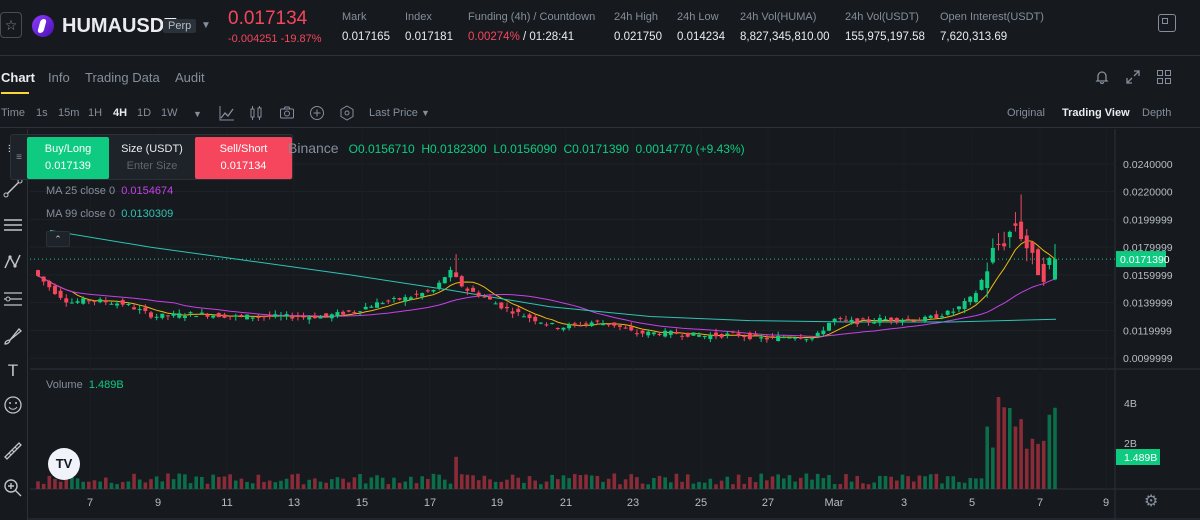 The width and height of the screenshot is (1200, 520). Describe the element at coordinates (13, 406) in the screenshot. I see `emoji-icon` at that location.